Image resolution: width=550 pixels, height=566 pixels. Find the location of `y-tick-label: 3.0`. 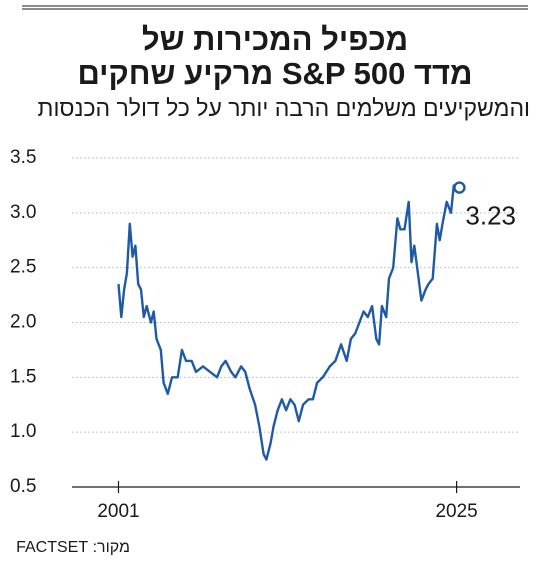

y-tick-label: 3.0 is located at coordinates (23, 212).